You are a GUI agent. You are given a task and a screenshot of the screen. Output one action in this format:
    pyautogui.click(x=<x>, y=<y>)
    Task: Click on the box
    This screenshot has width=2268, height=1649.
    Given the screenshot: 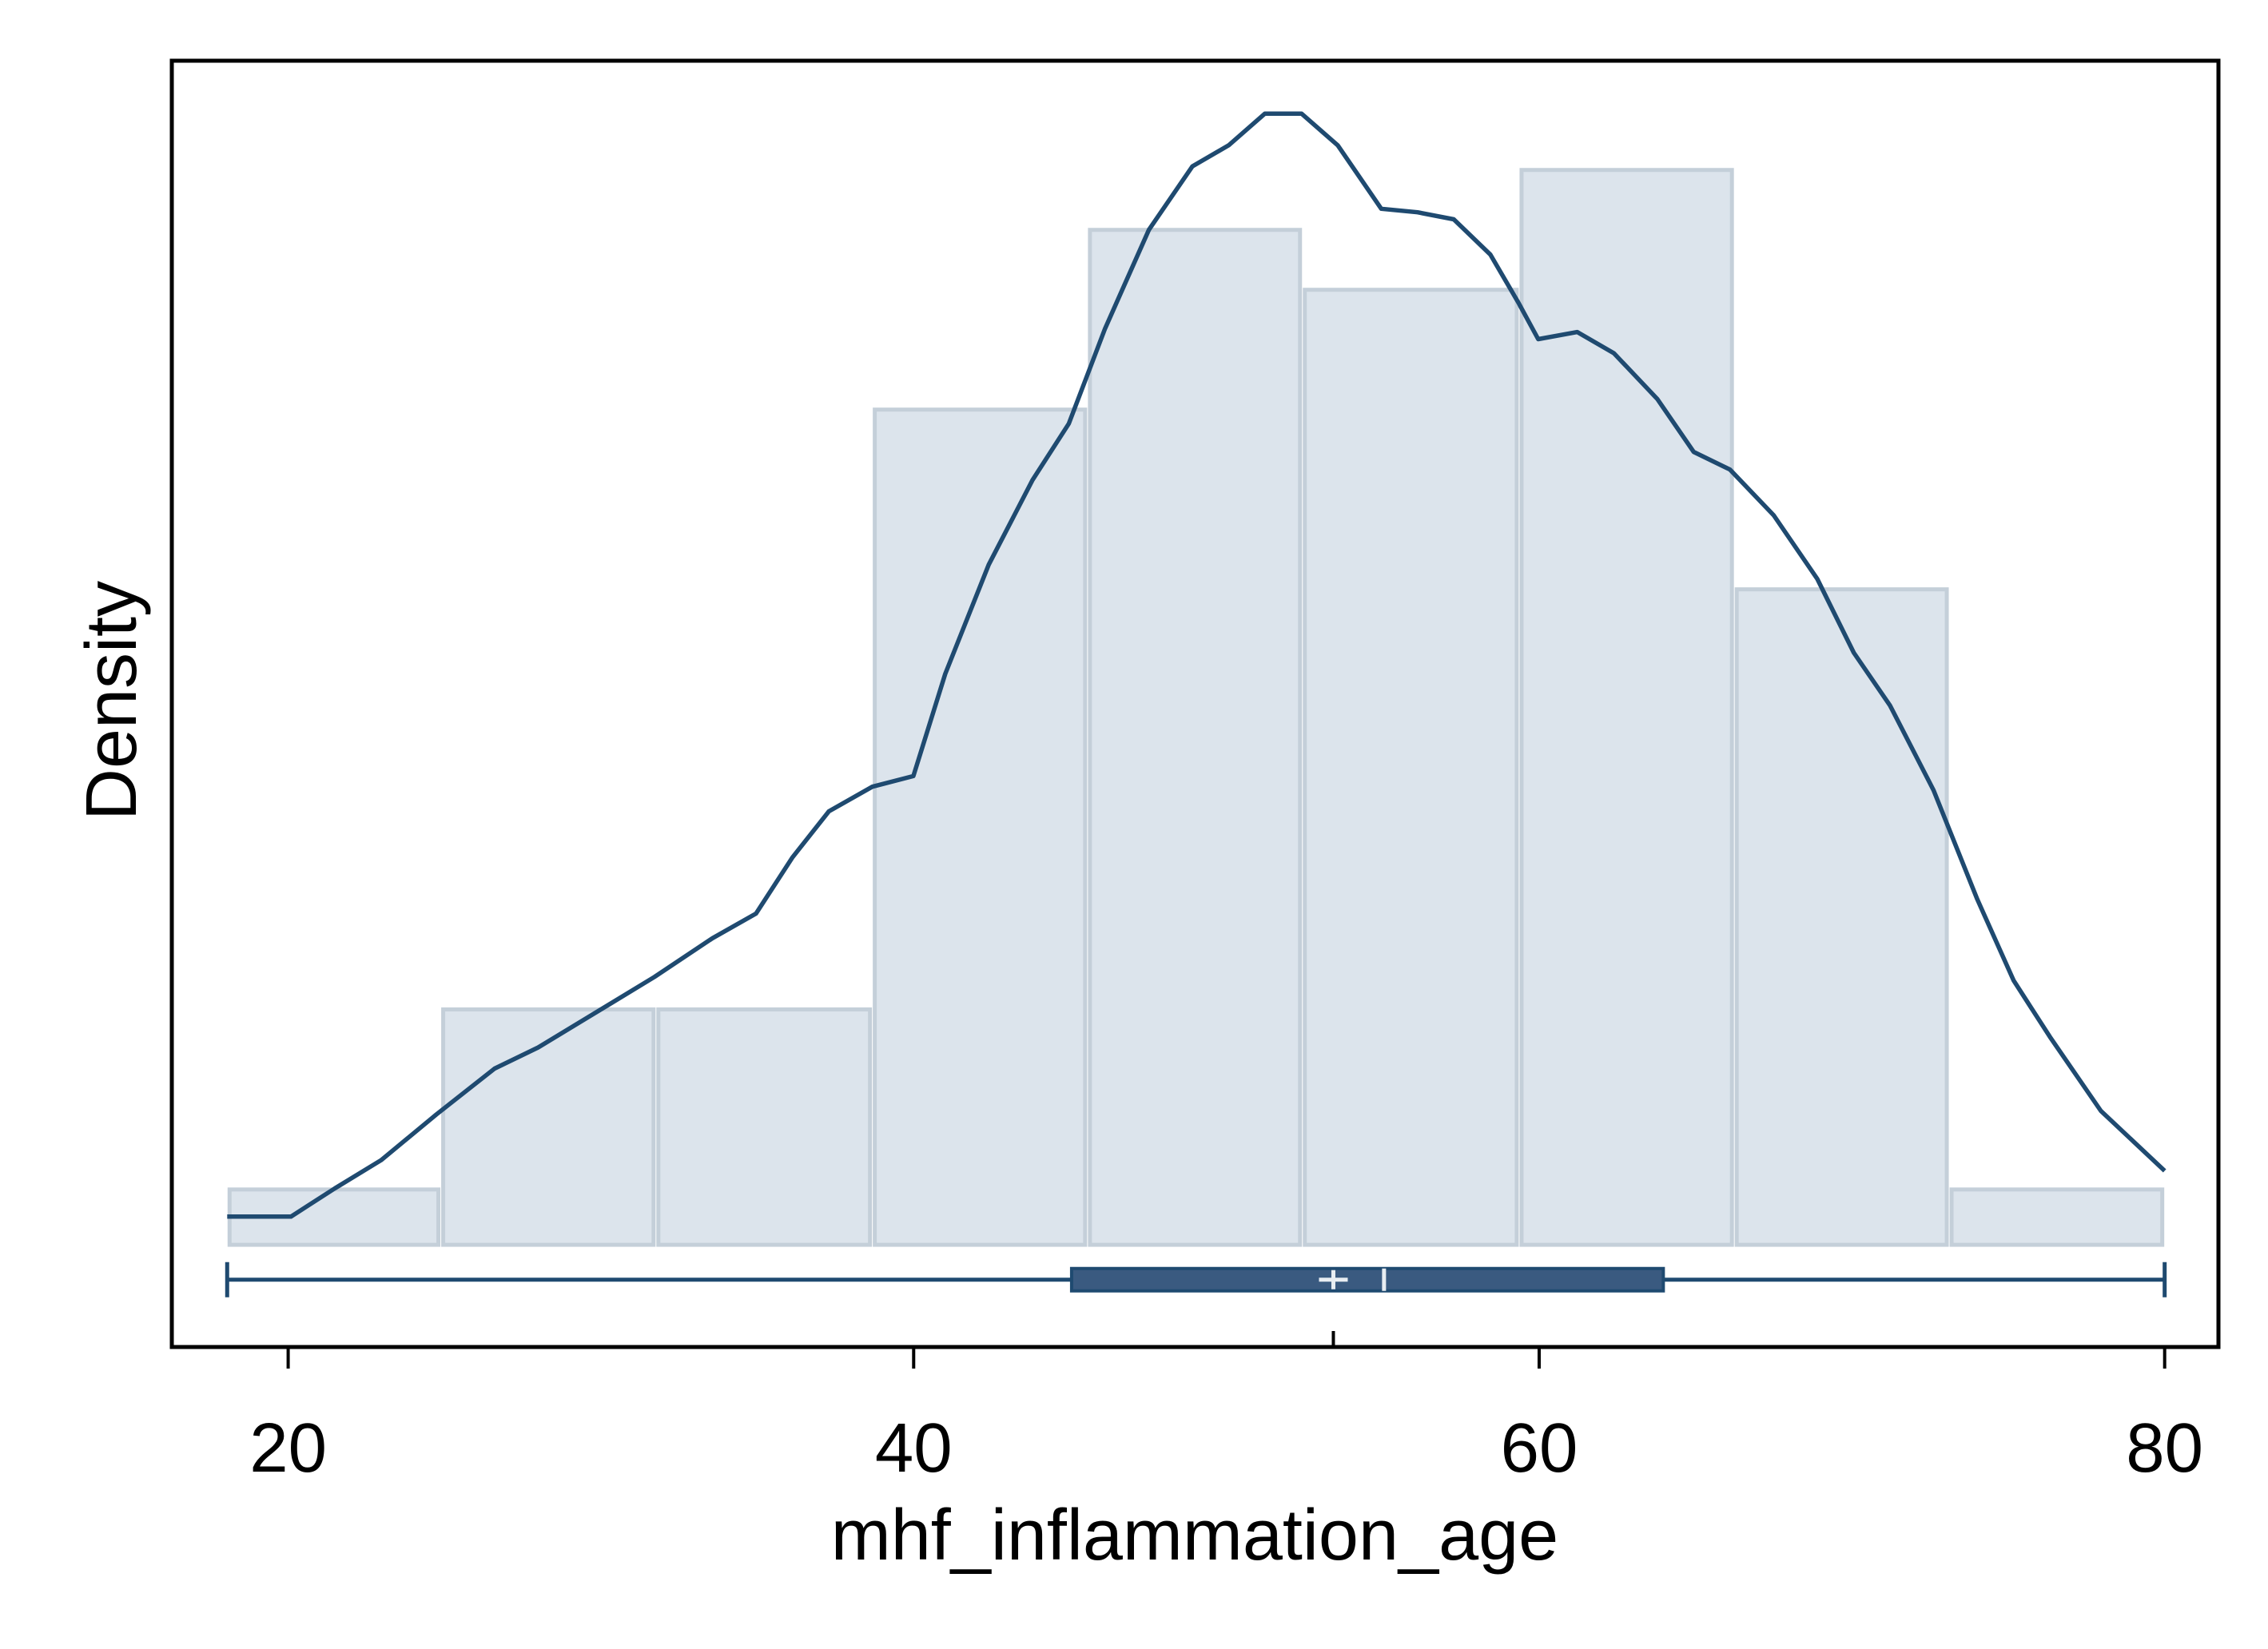 What is the action you would take?
    pyautogui.click(x=1367, y=1279)
    